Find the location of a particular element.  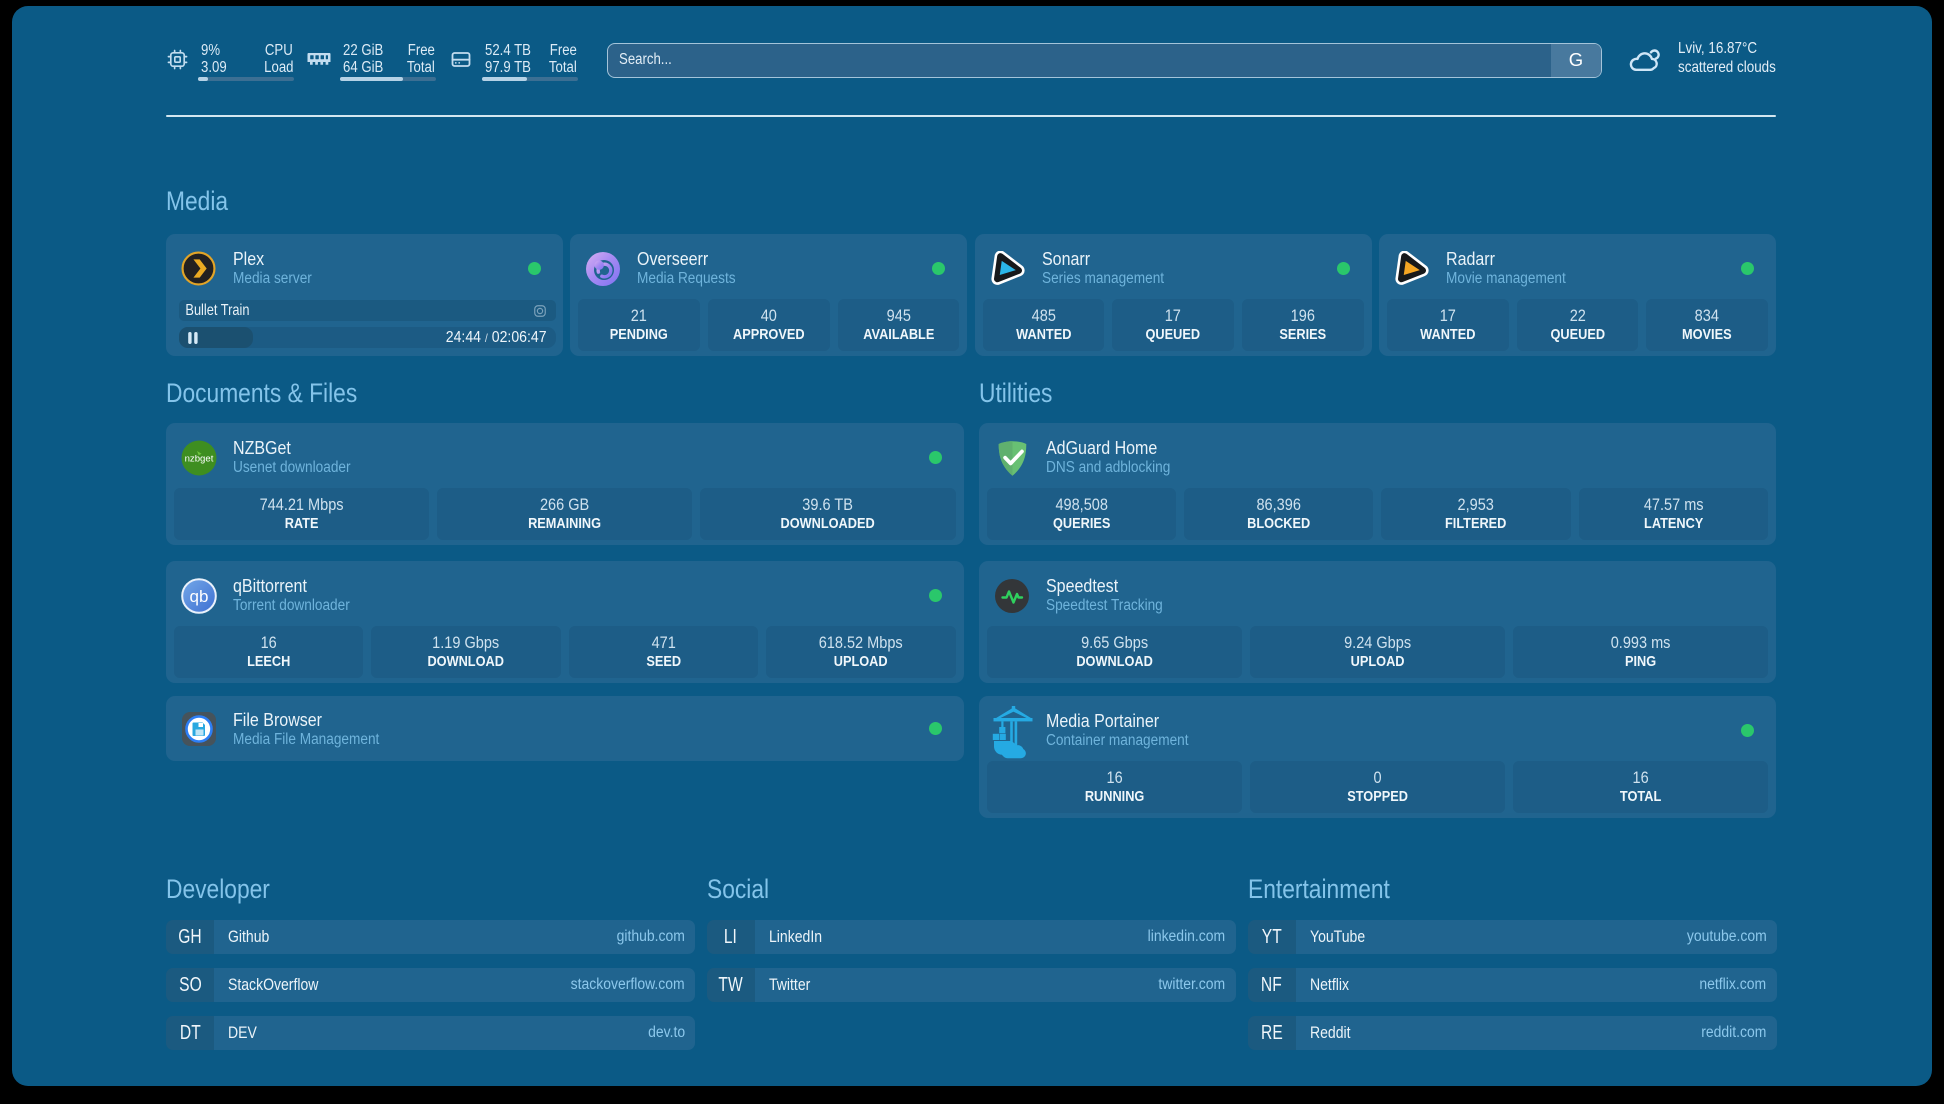

svg-text: qb is located at coordinates (199, 596).